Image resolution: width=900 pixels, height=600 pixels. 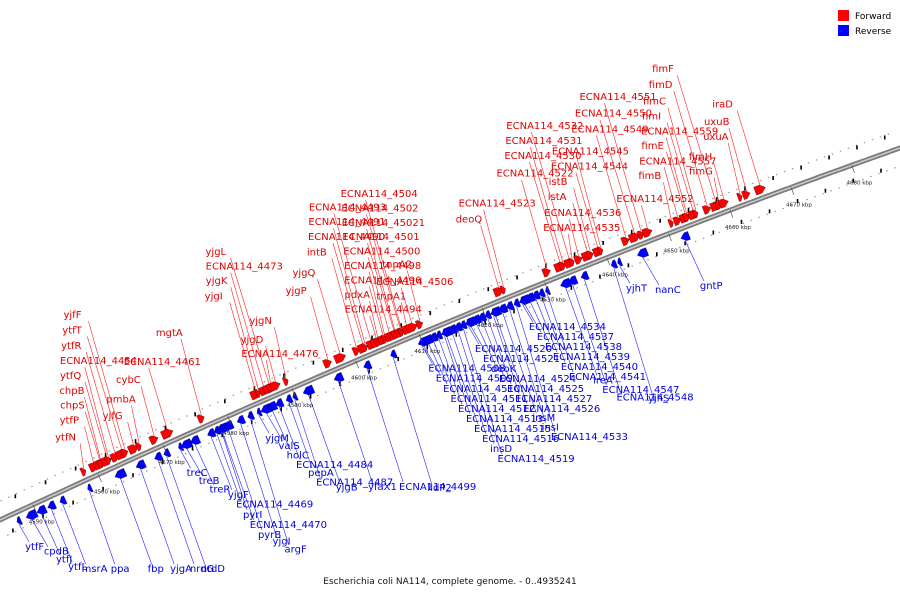 What do you see at coordinates (643, 252) in the screenshot?
I see `gene-arrow-nanc` at bounding box center [643, 252].